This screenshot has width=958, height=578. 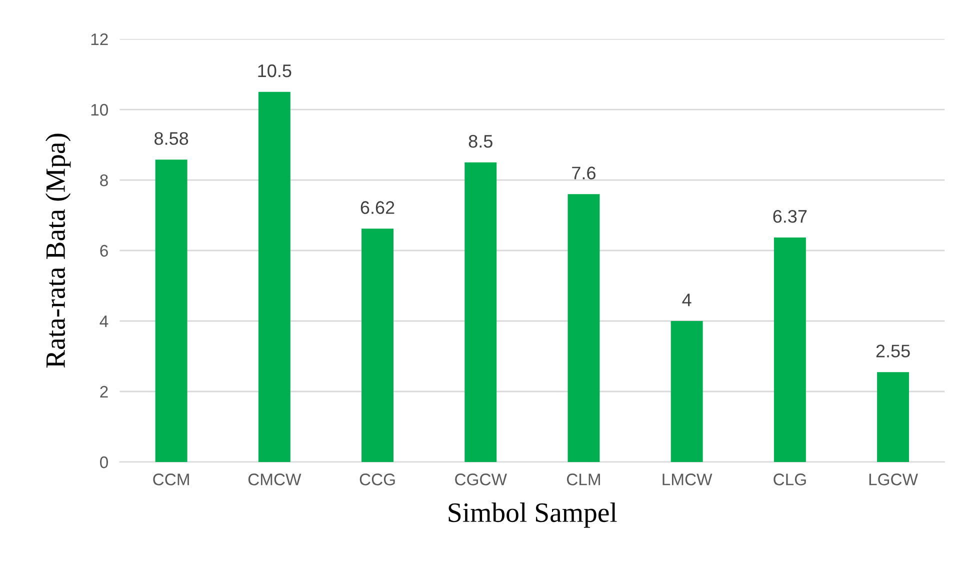 I want to click on y-axis-title: Rata-rata Bata (Mpa), so click(x=58, y=251).